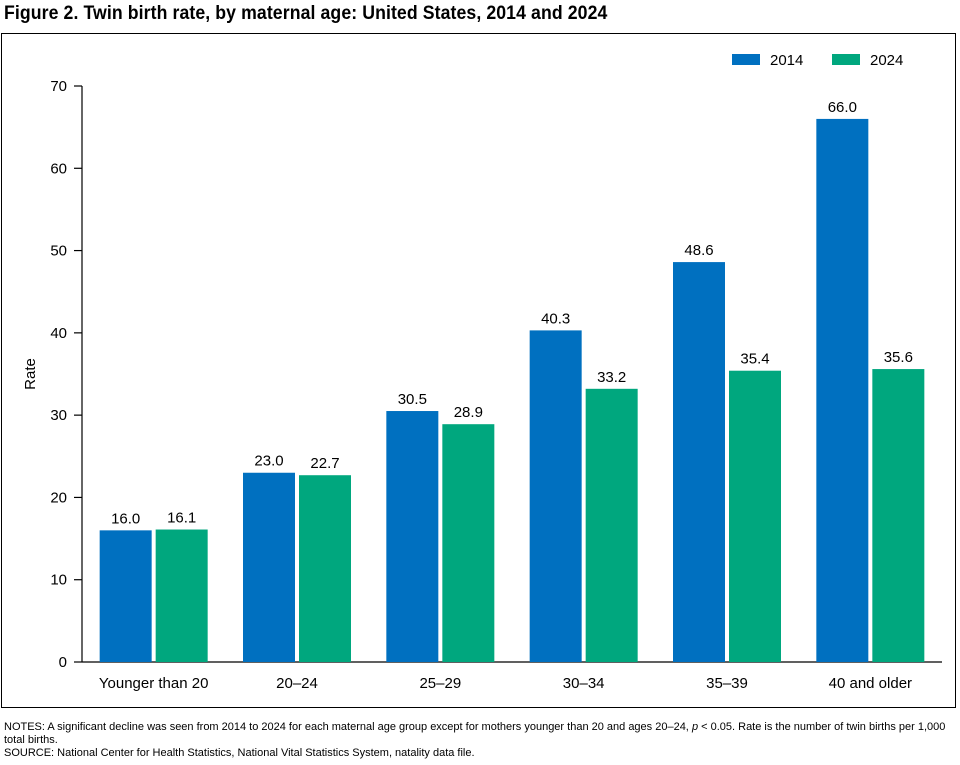  I want to click on y-tick-label: 0, so click(63, 662).